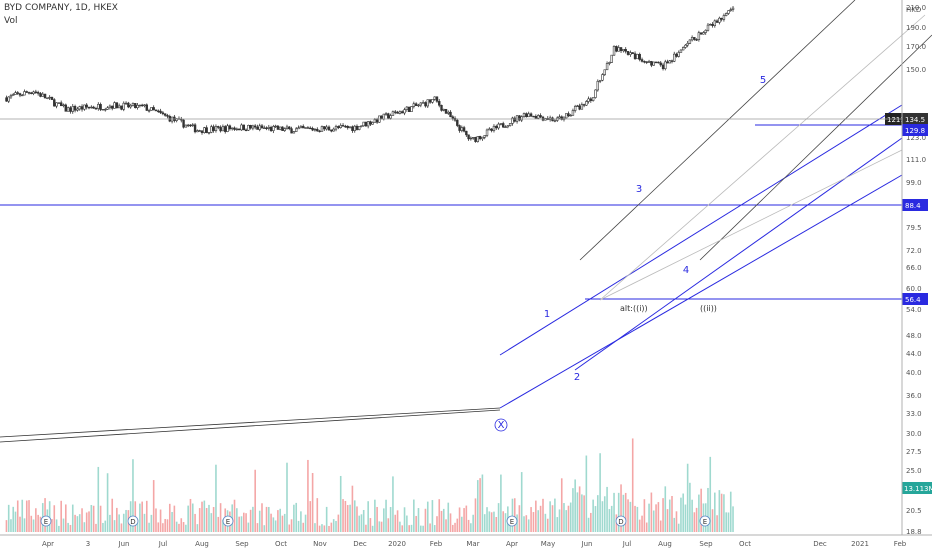 The width and height of the screenshot is (932, 550). I want to click on price-tick-label: 170.0, so click(916, 47).